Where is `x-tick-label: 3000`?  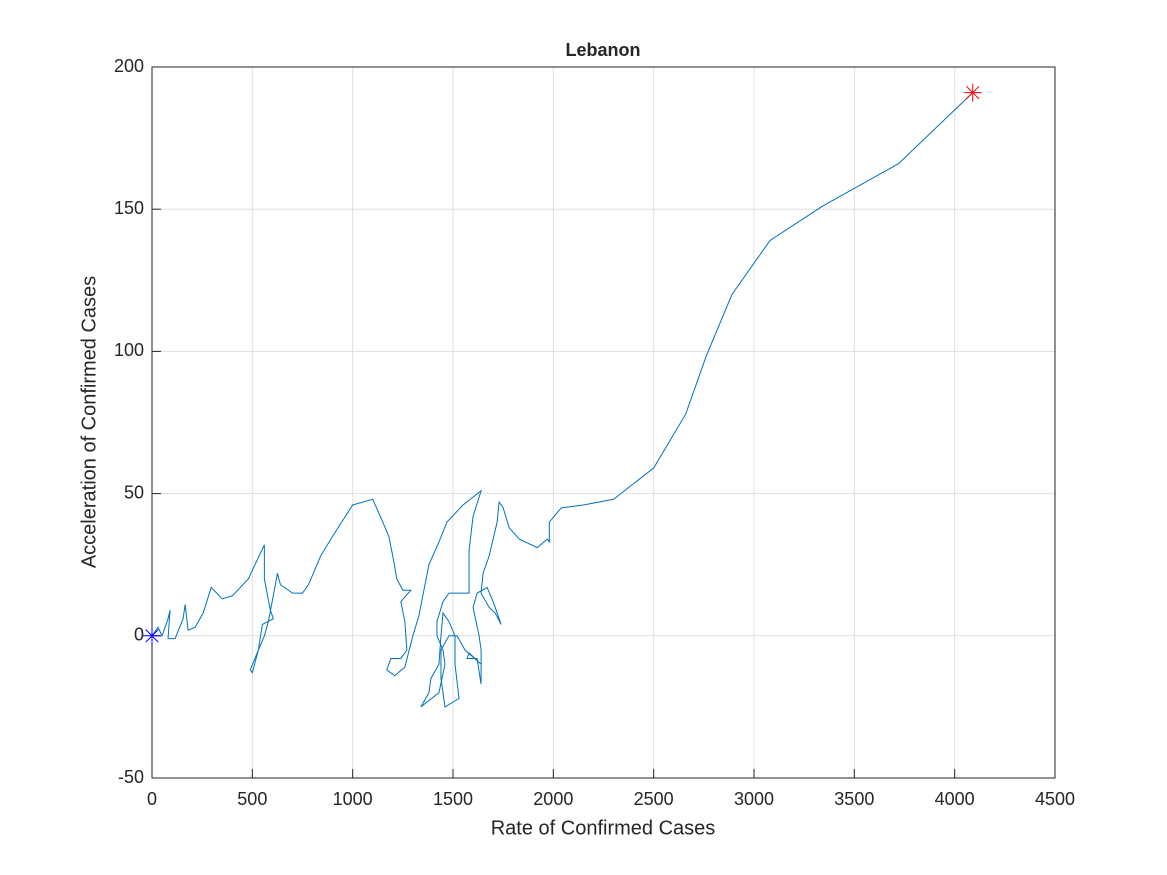
x-tick-label: 3000 is located at coordinates (754, 799).